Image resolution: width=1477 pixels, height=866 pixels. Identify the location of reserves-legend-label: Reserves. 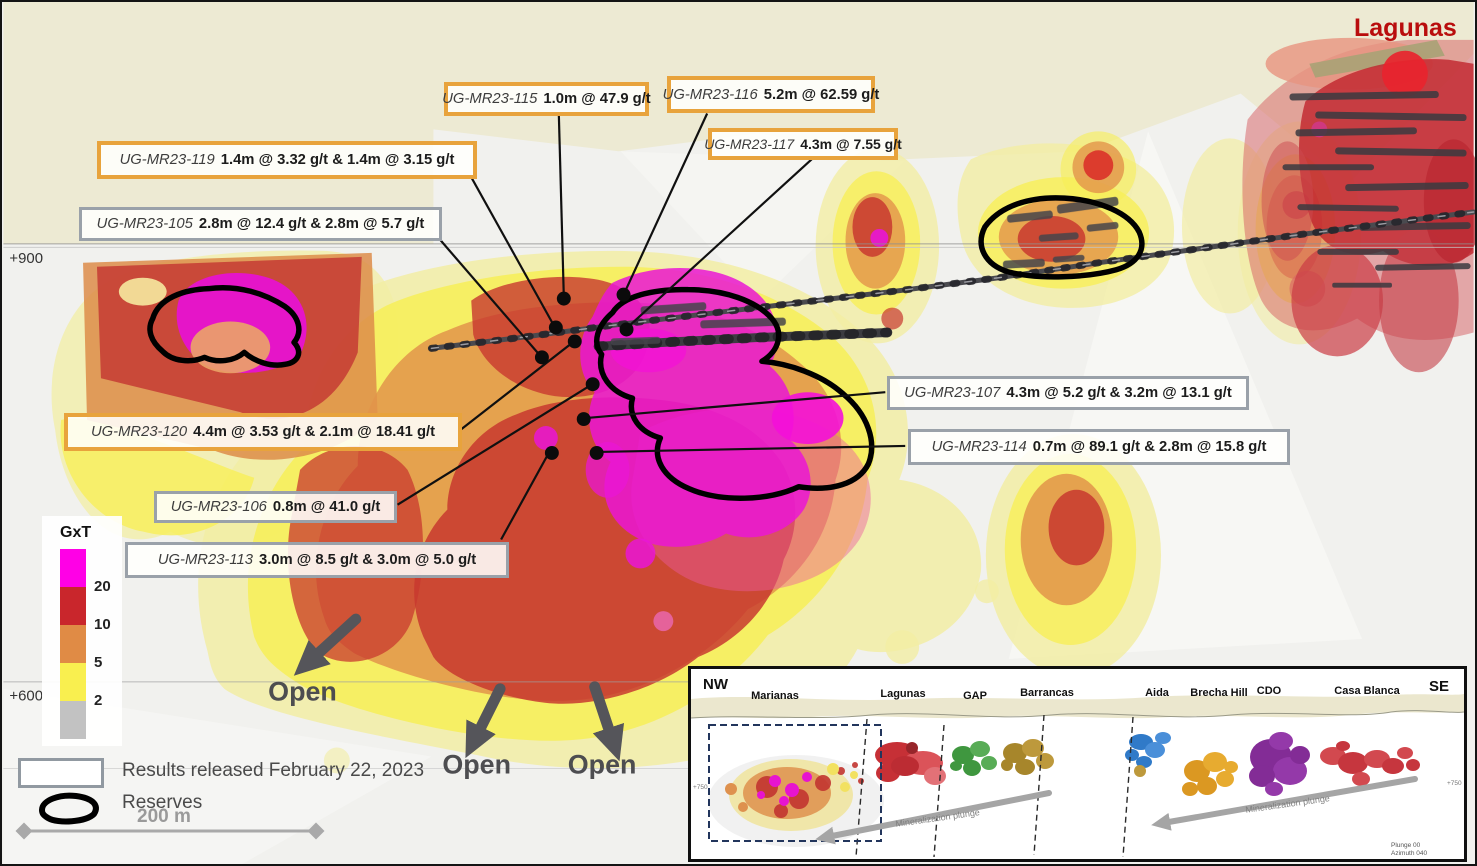
(162, 802).